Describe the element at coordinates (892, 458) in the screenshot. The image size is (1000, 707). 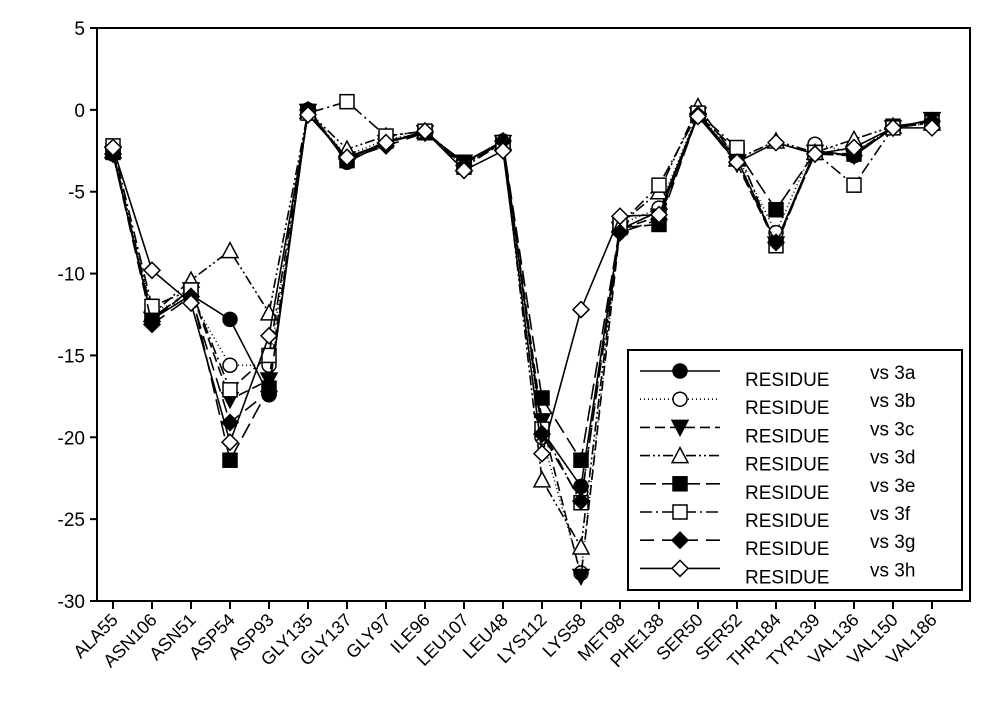
I see `legend-suffix: vs 3d` at that location.